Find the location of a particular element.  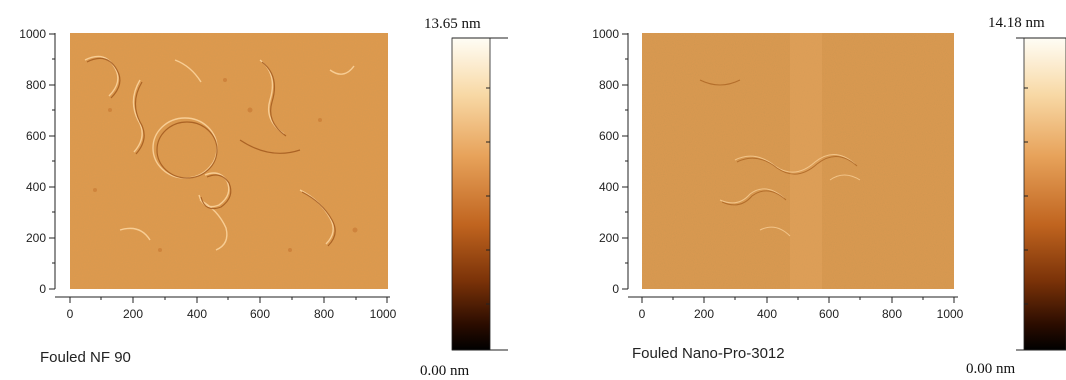

x-tick-labels-nf90: 0 200 400 600 800 1000 is located at coordinates (232, 314).